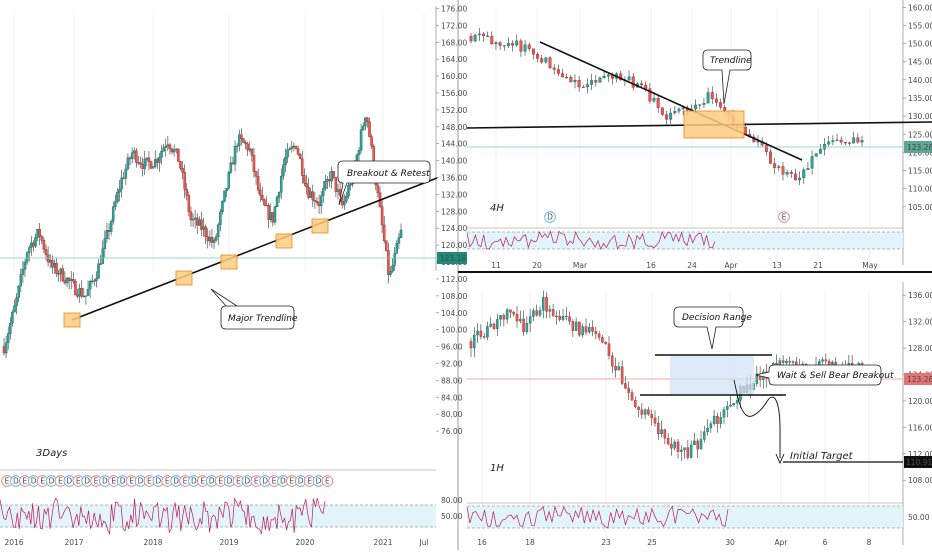 Image resolution: width=932 pixels, height=554 pixels. What do you see at coordinates (920, 134) in the screenshot?
I see `panel2-y-tick-label: 125.00` at bounding box center [920, 134].